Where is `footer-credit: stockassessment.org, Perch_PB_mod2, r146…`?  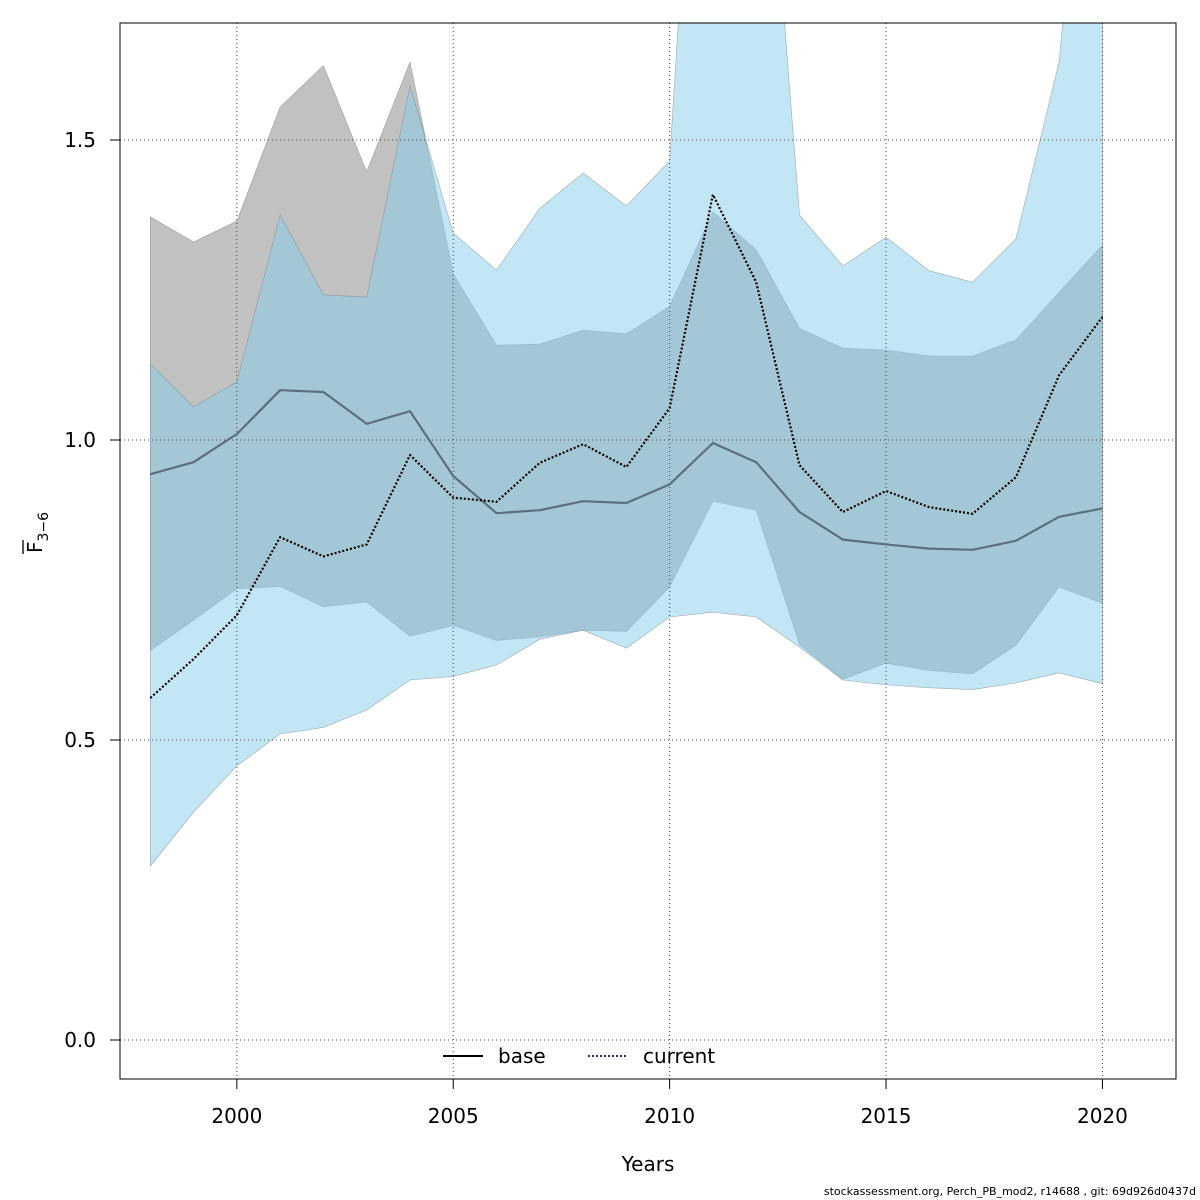 footer-credit: stockassessment.org, Perch_PB_mod2, r146… is located at coordinates (1009, 1191).